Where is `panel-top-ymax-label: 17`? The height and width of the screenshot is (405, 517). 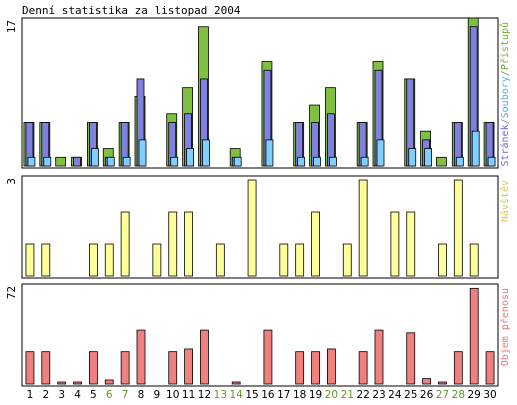 panel-top-ymax-label: 17 is located at coordinates (11, 26).